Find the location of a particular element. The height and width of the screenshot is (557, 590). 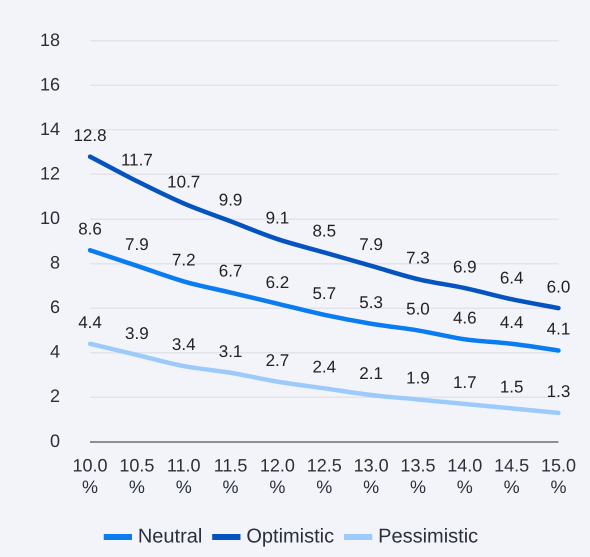

x-tick-label: 11.5% is located at coordinates (231, 477).